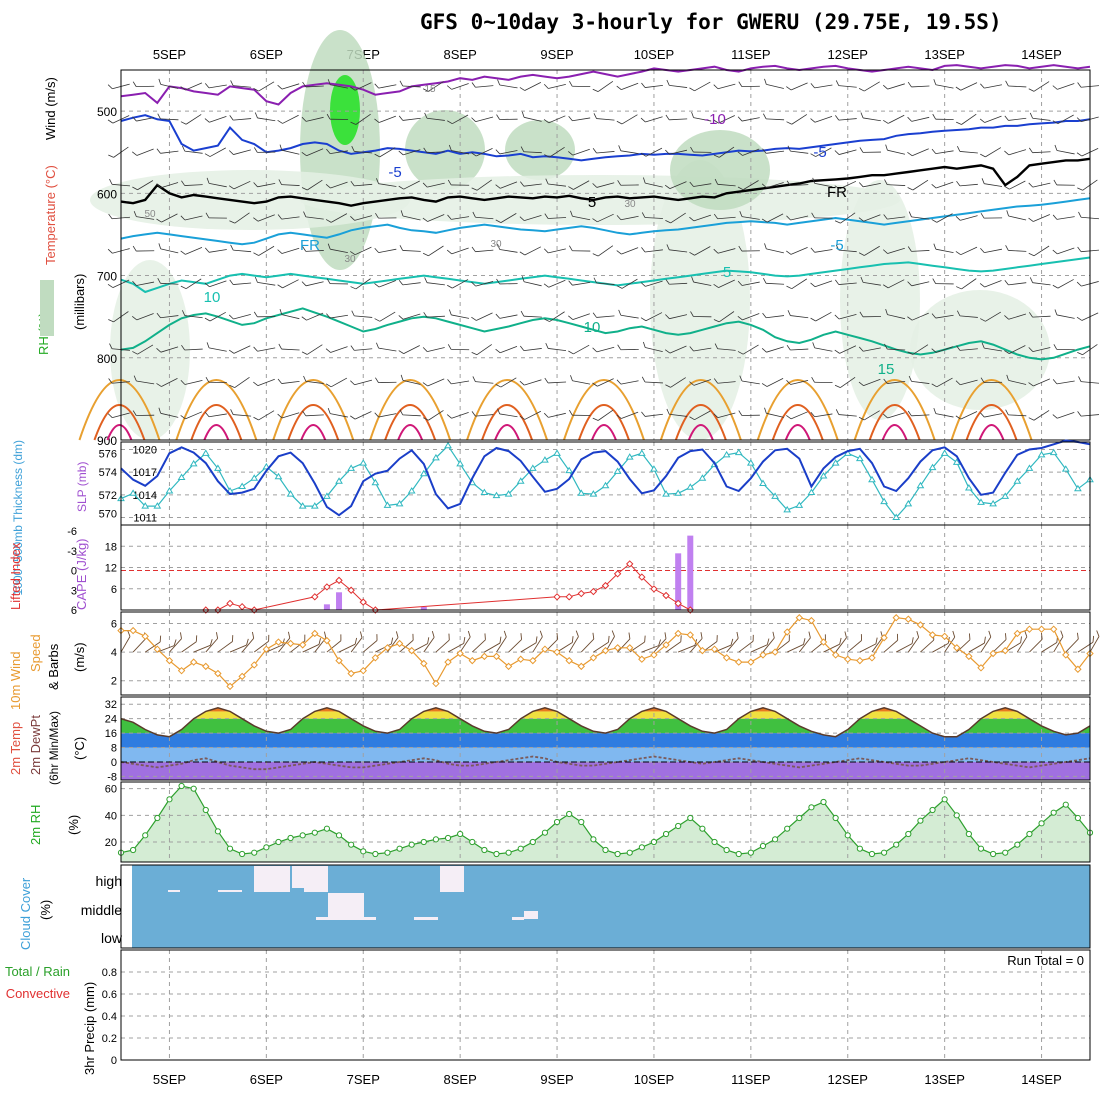 This screenshot has width=1100, height=1100. What do you see at coordinates (205, 452) in the screenshot?
I see `thickness-marker` at bounding box center [205, 452].